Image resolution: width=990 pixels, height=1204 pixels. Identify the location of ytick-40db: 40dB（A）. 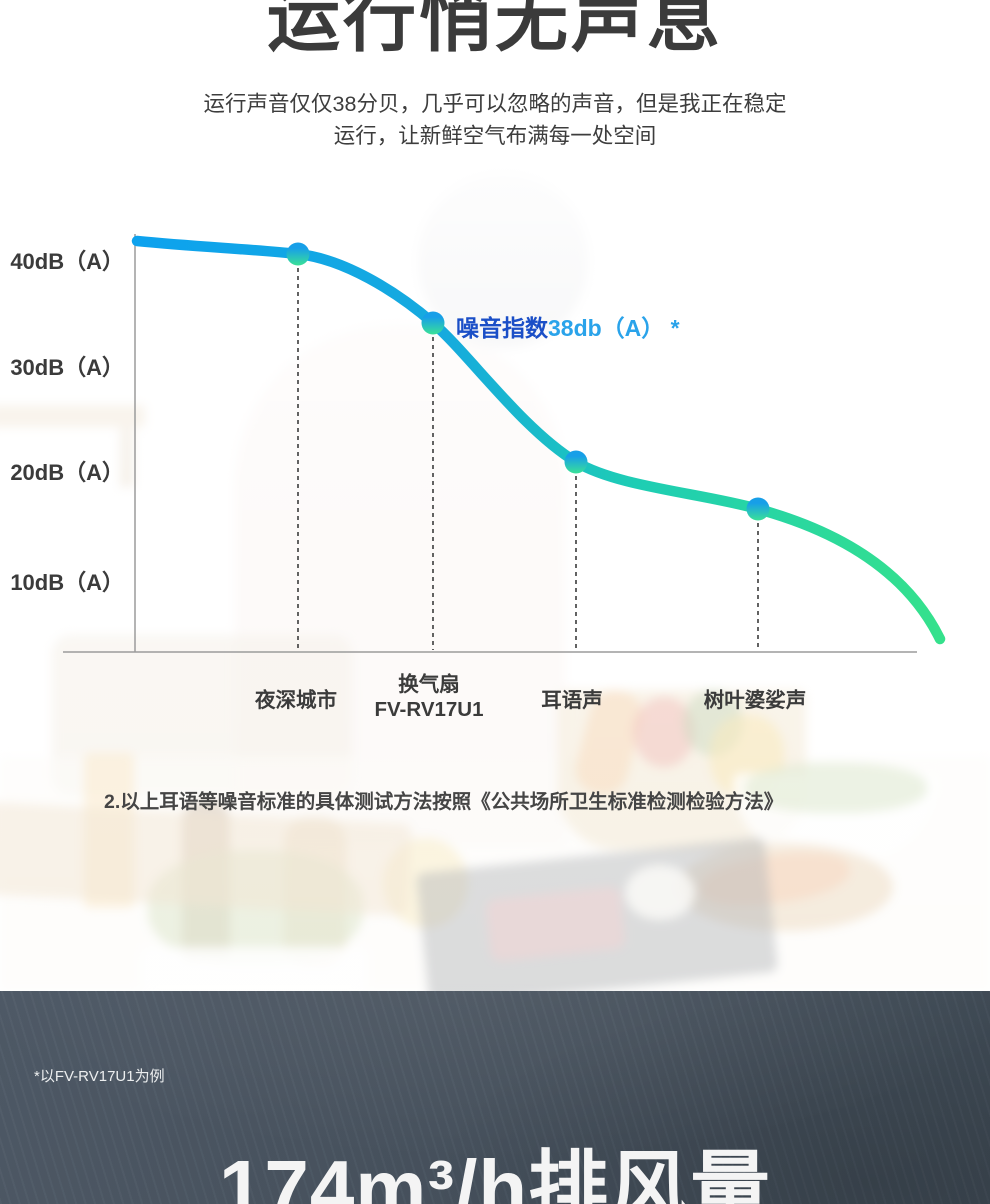
(67, 261).